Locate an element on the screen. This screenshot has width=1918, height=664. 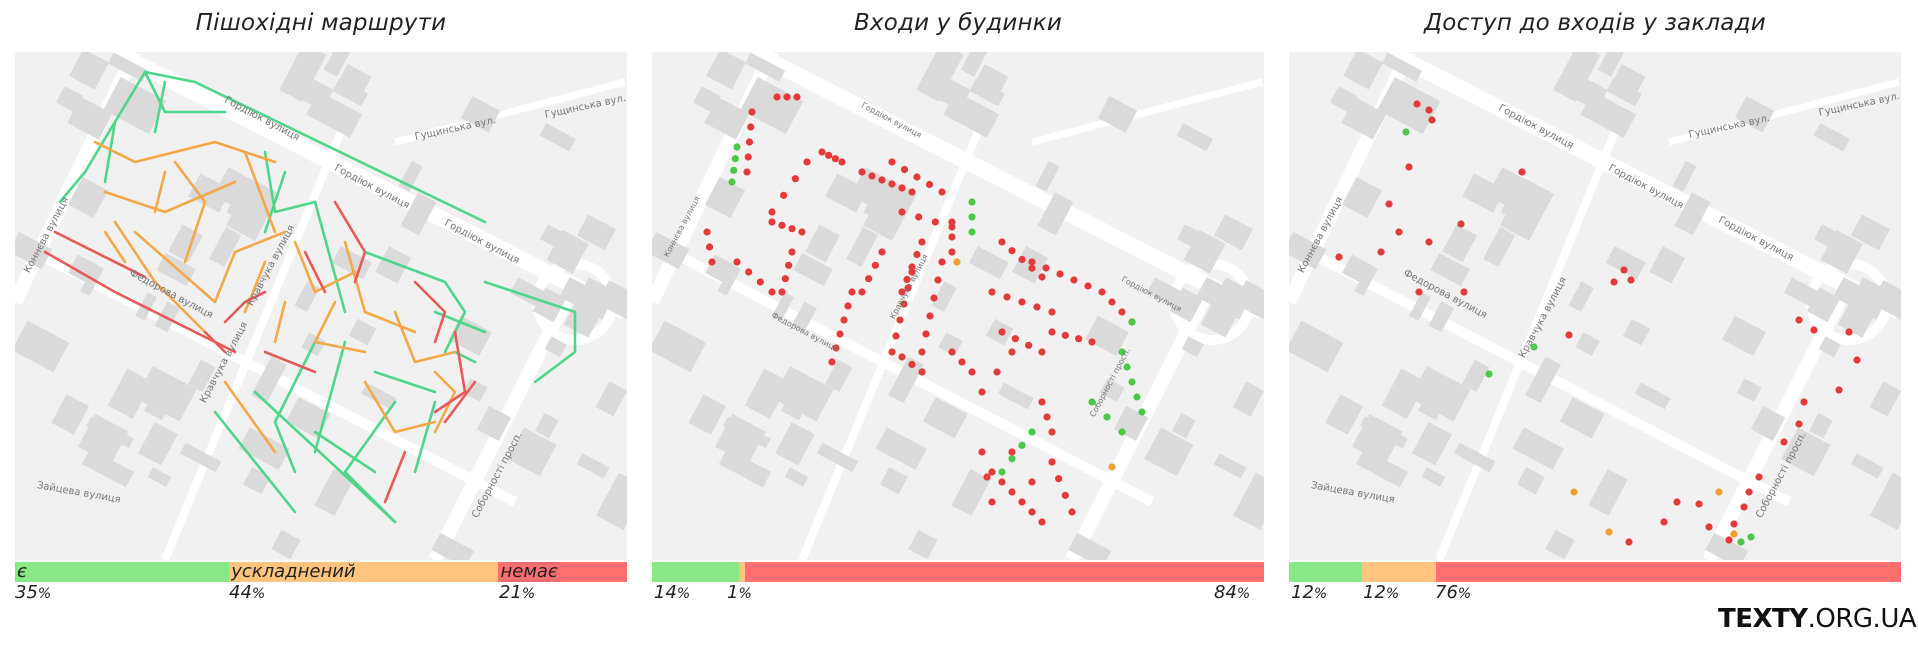
panel-title: Пішохідні маршрути is located at coordinates (321, 23).